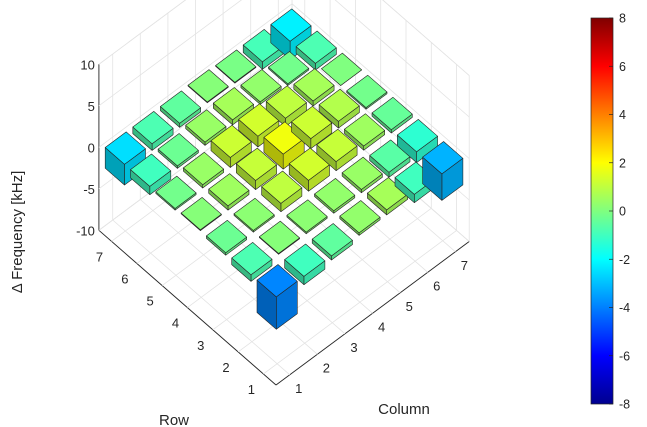  Describe the element at coordinates (251, 389) in the screenshot. I see `row-tick-label: 1` at that location.